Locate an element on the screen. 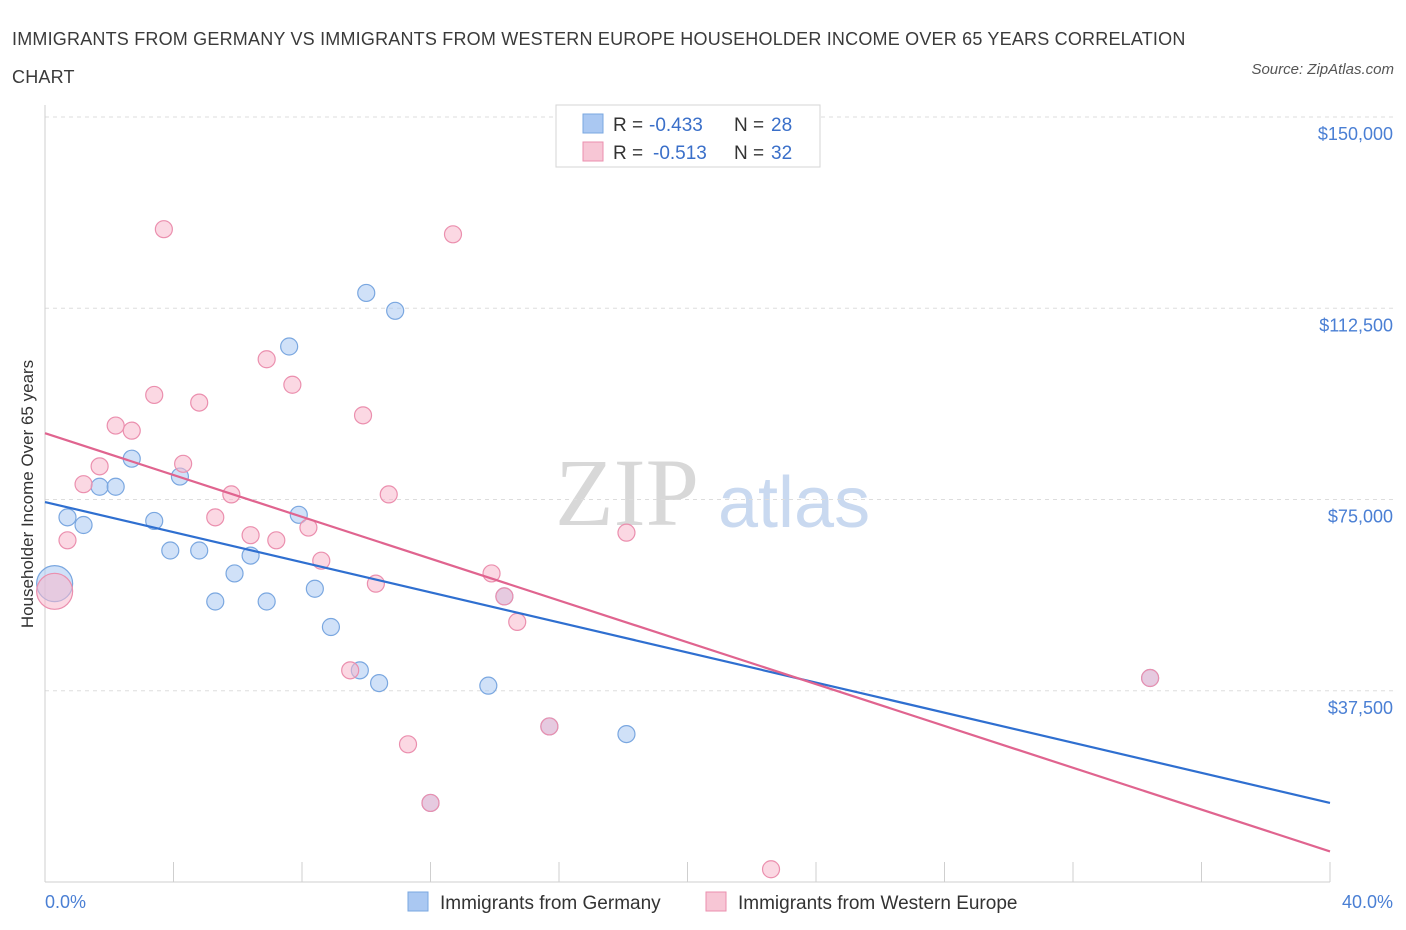  legend-n-value-germany: 28 is located at coordinates (781, 125).